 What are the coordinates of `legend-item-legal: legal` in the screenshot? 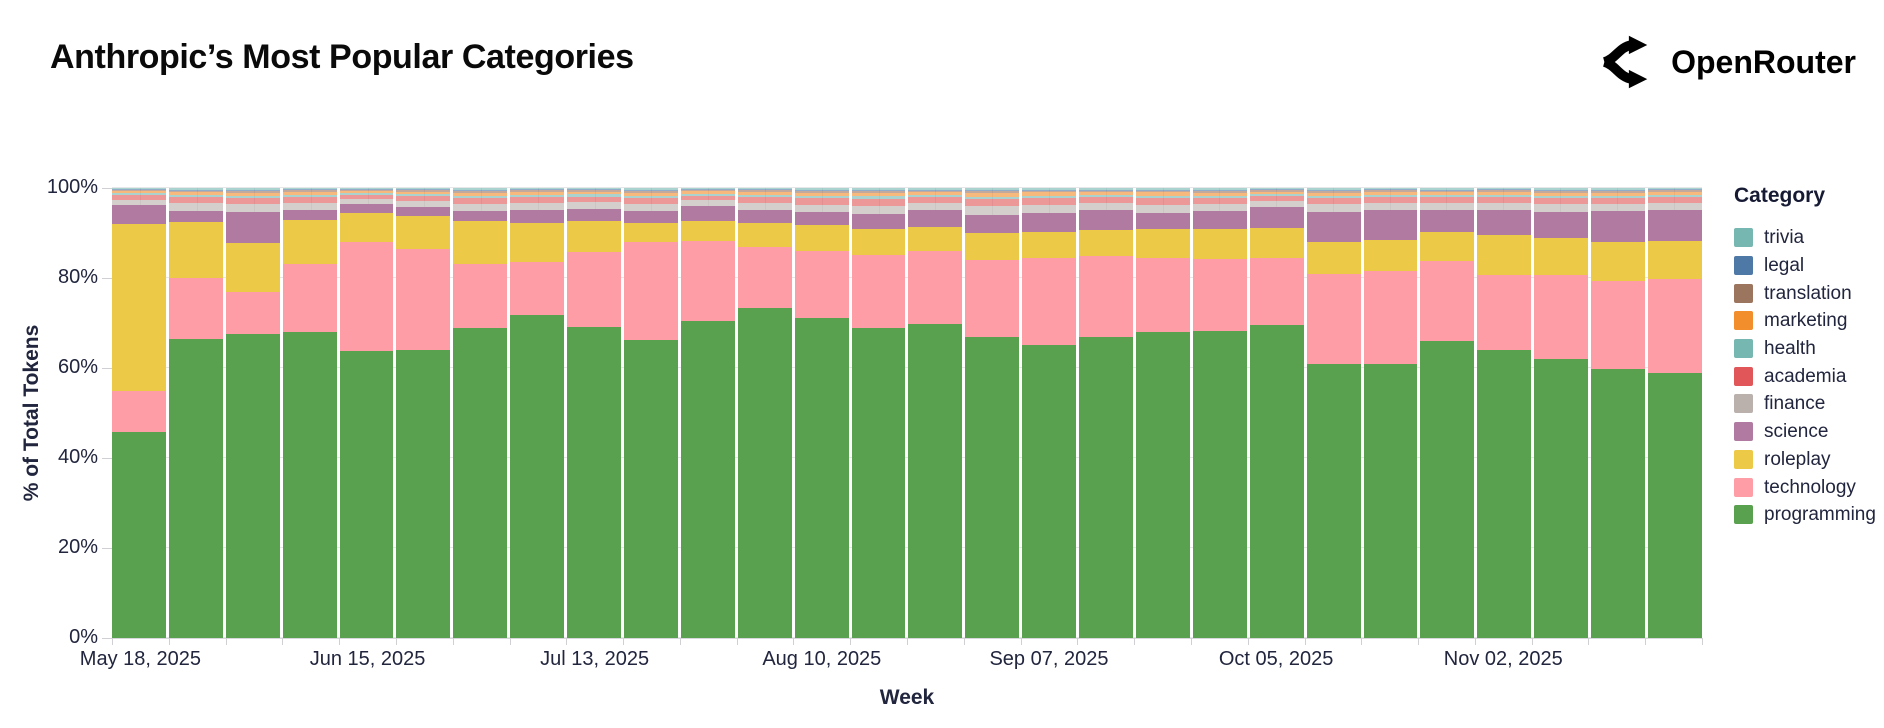 It's located at (1809, 266).